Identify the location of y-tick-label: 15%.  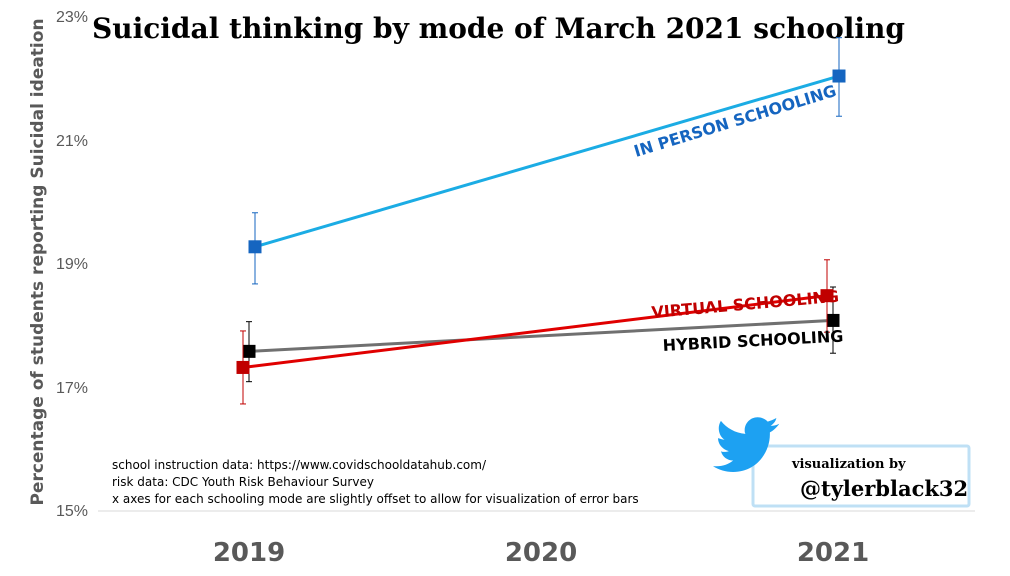
(72, 511).